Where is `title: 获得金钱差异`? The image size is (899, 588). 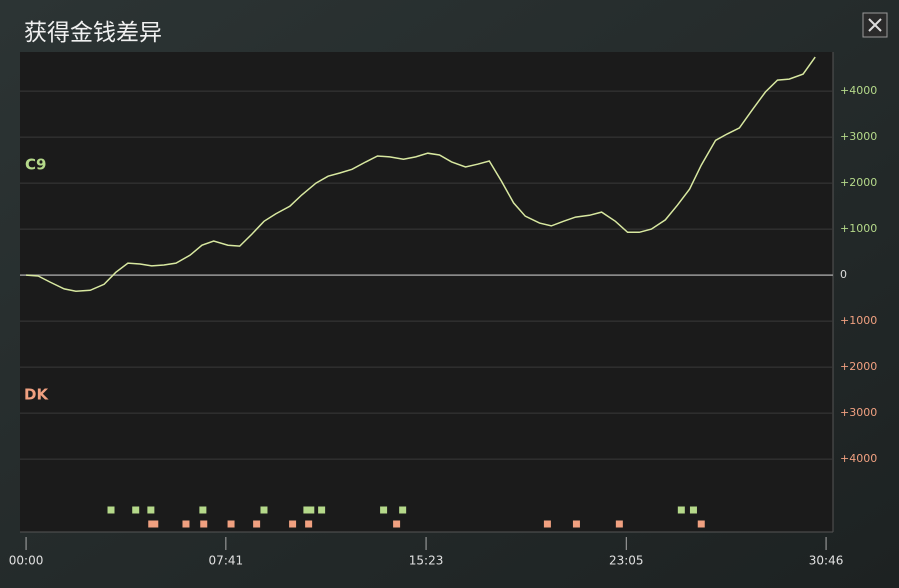 title: 获得金钱差异 is located at coordinates (93, 33).